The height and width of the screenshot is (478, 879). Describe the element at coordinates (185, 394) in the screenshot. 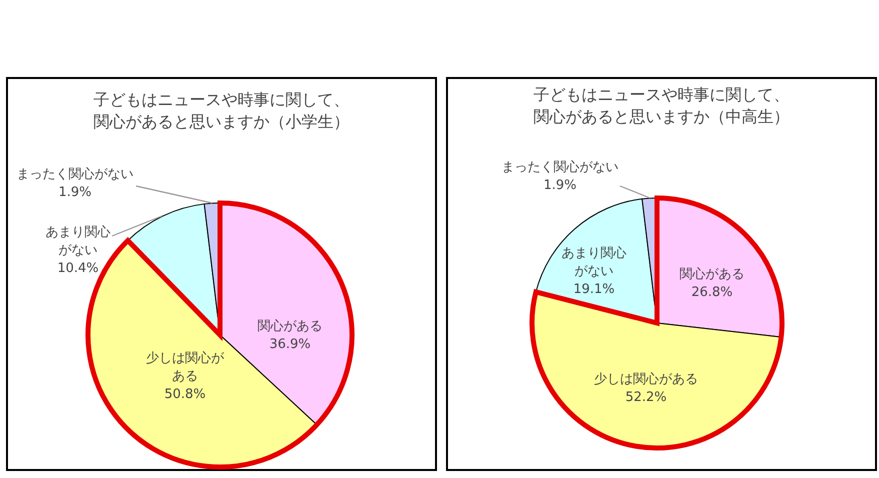

I see `data-label: 50.8%` at that location.